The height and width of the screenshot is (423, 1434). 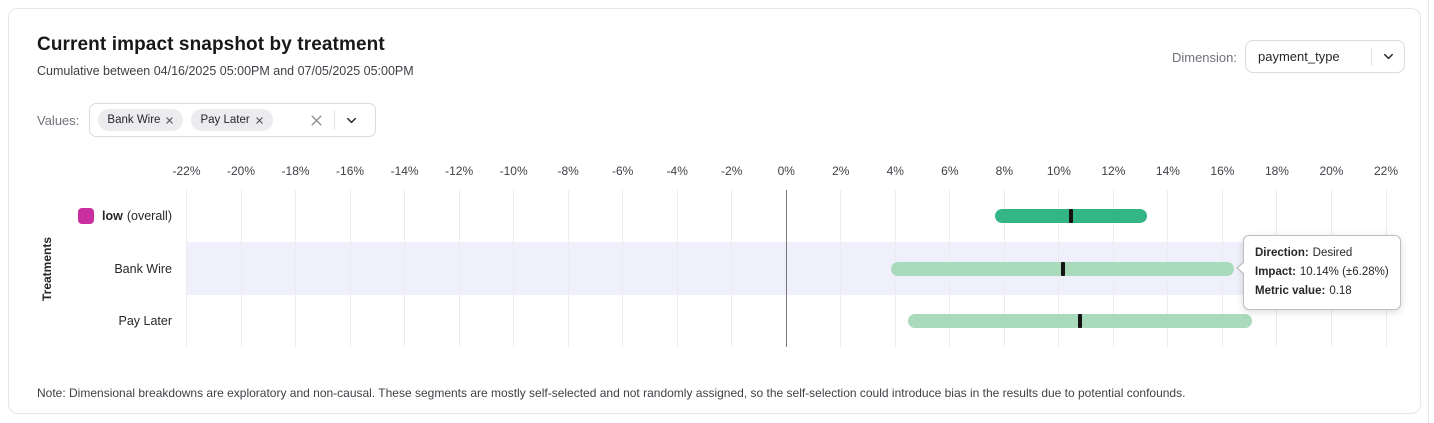 I want to click on dimension-select: payment_type, so click(x=1325, y=56).